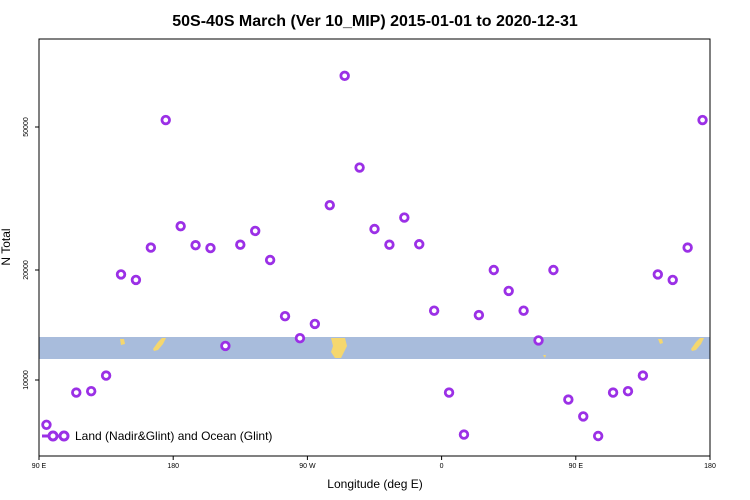 Image resolution: width=750 pixels, height=500 pixels. What do you see at coordinates (26, 127) in the screenshot?
I see `y-tick-label: 50000` at bounding box center [26, 127].